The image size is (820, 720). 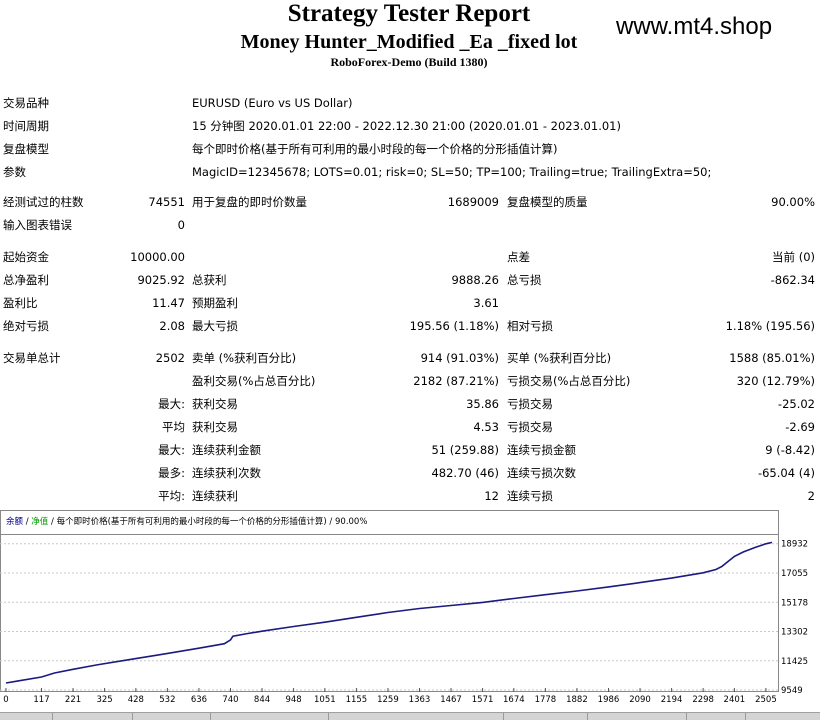 I want to click on x-tick-label: 2505, so click(x=766, y=700).